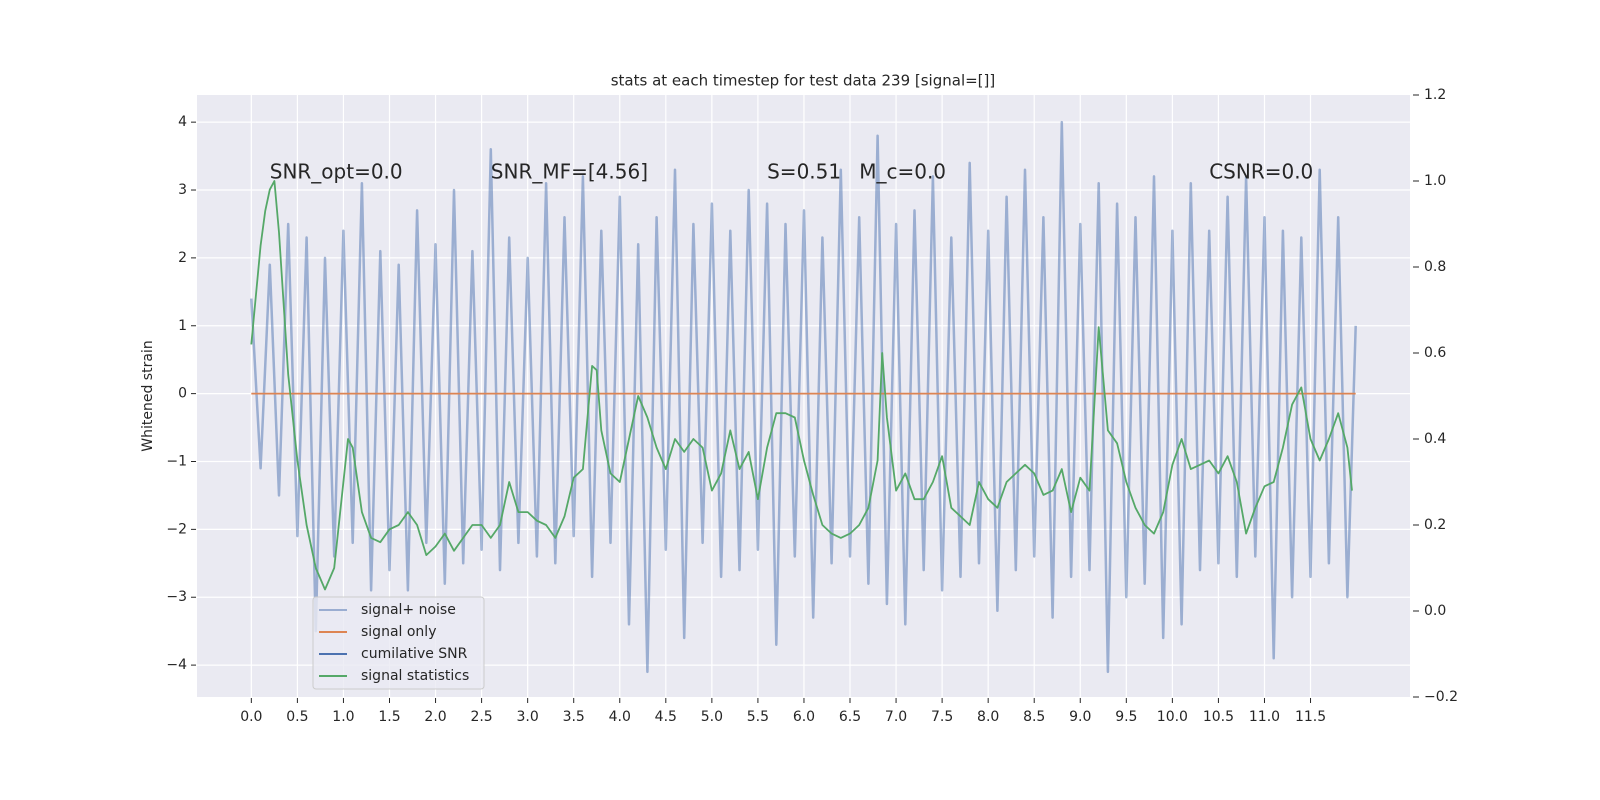 This screenshot has width=1600, height=800. Describe the element at coordinates (942, 717) in the screenshot. I see `x-tick-label: 7.5` at that location.